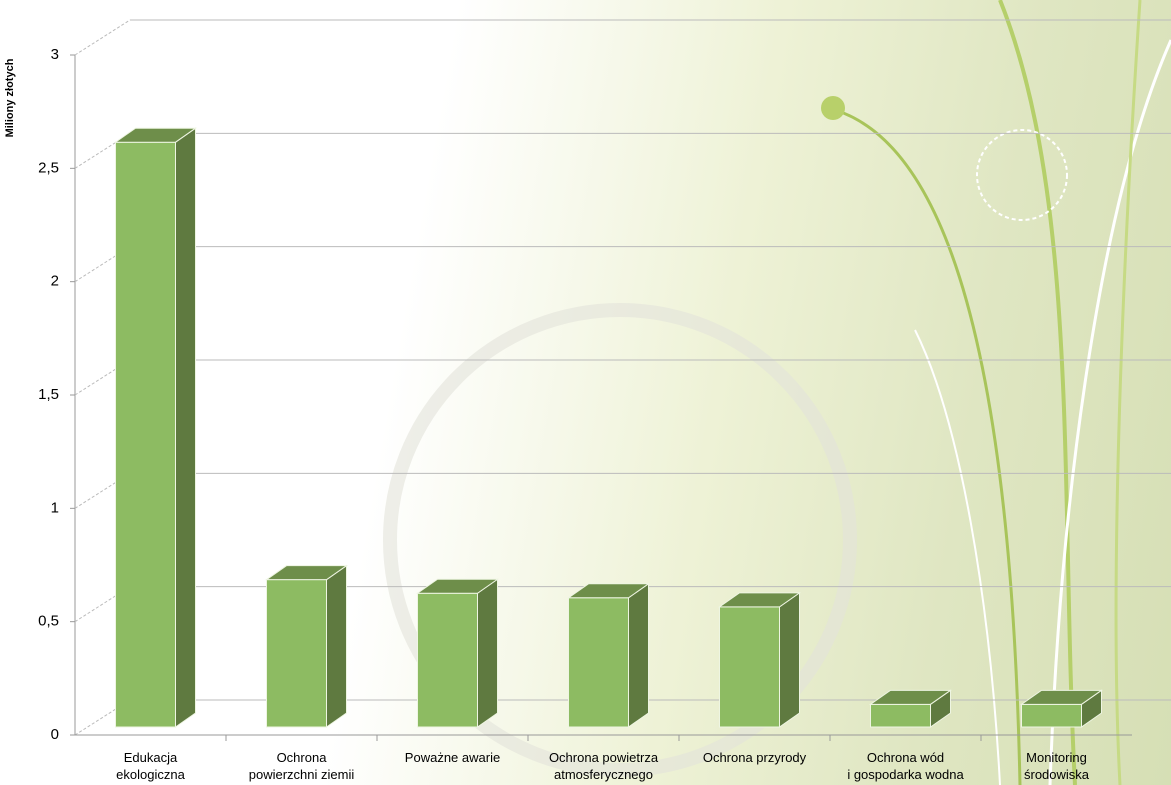 The height and width of the screenshot is (785, 1171). What do you see at coordinates (10, 98) in the screenshot?
I see `y-axis-title: Miliony złotych` at bounding box center [10, 98].